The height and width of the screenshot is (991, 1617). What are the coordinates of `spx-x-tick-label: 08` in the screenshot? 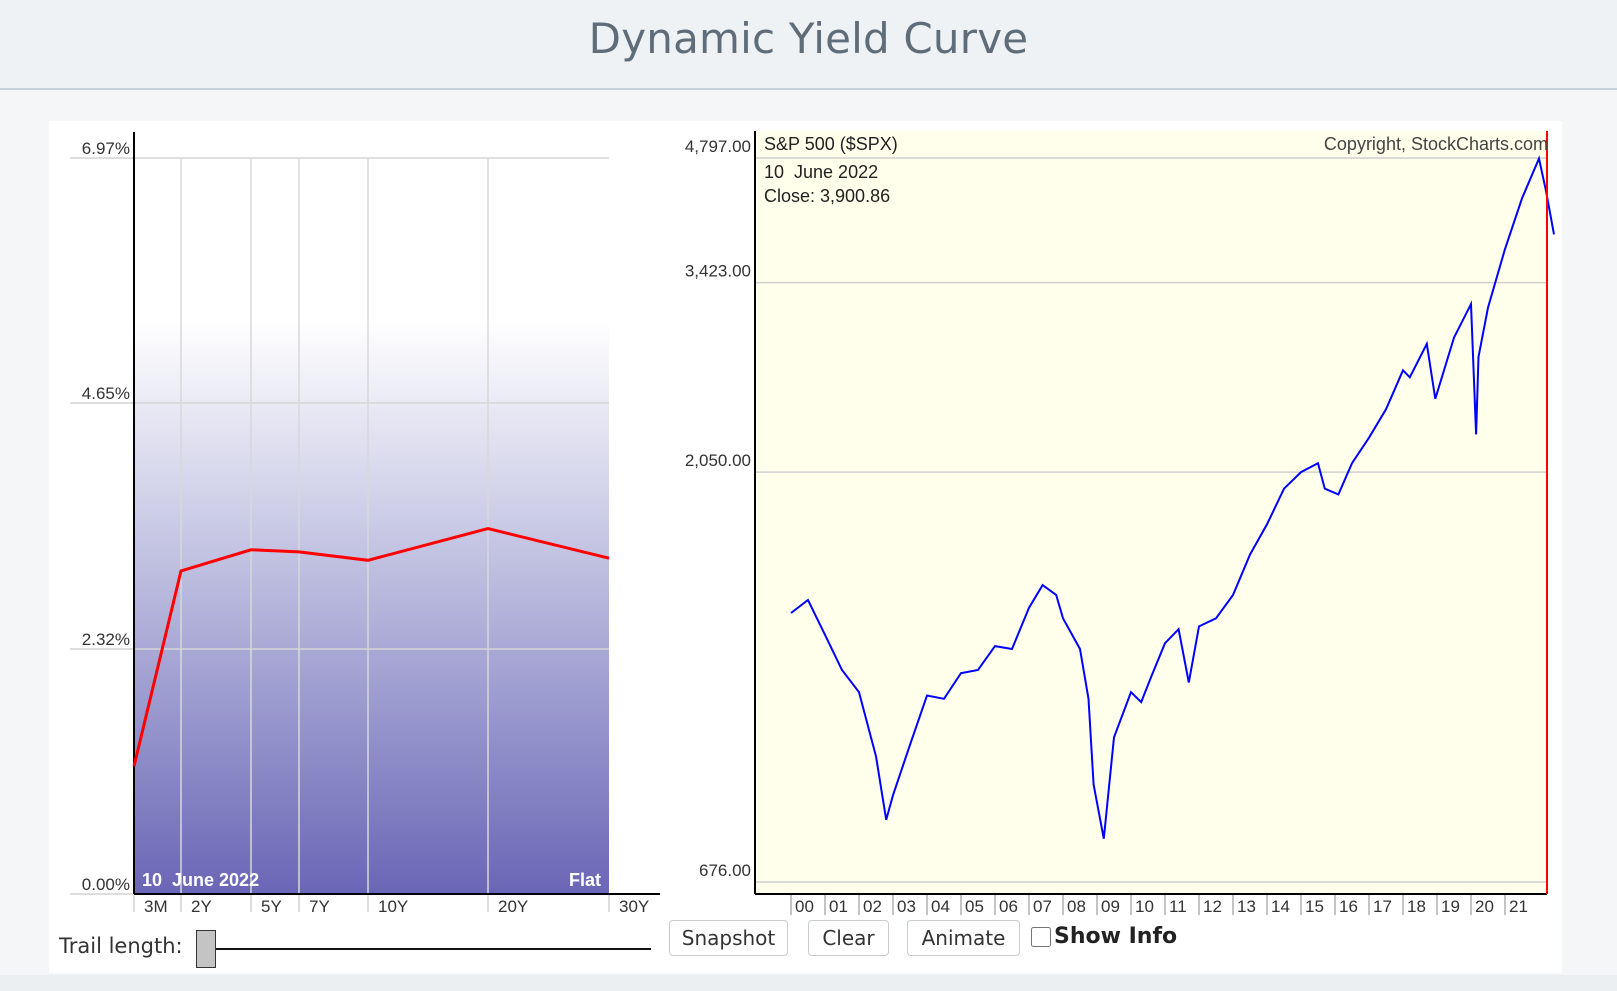 It's located at (1076, 906).